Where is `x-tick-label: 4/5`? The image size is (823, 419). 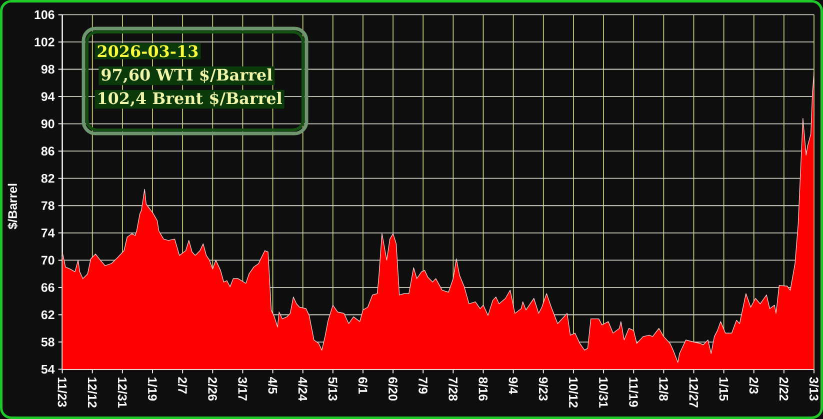
x-tick-label: 4/5 is located at coordinates (273, 385).